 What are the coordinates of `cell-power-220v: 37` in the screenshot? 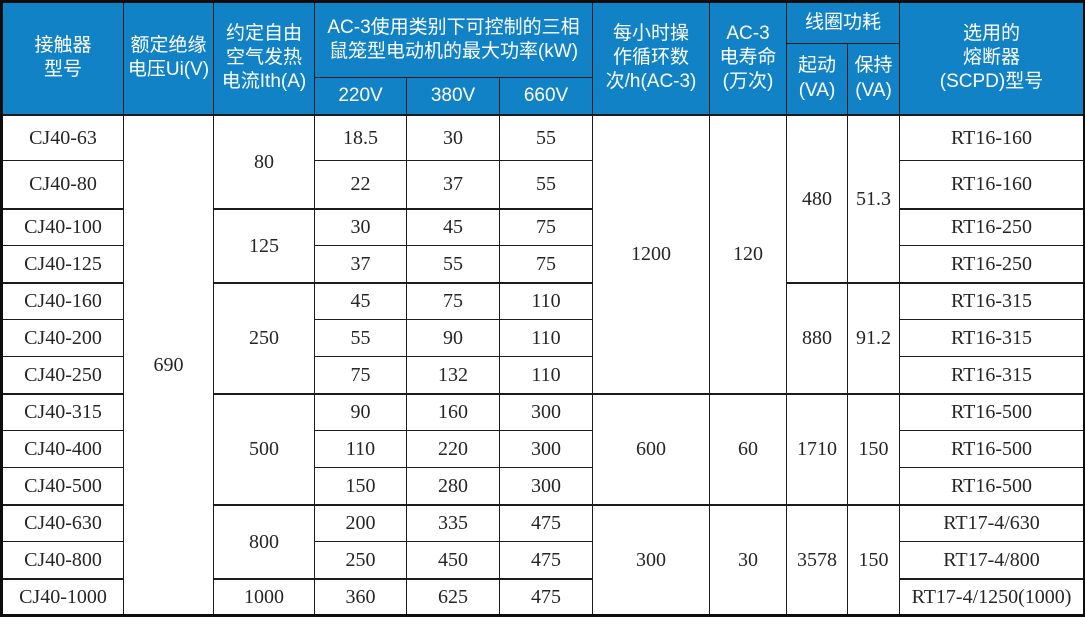 It's located at (360, 264).